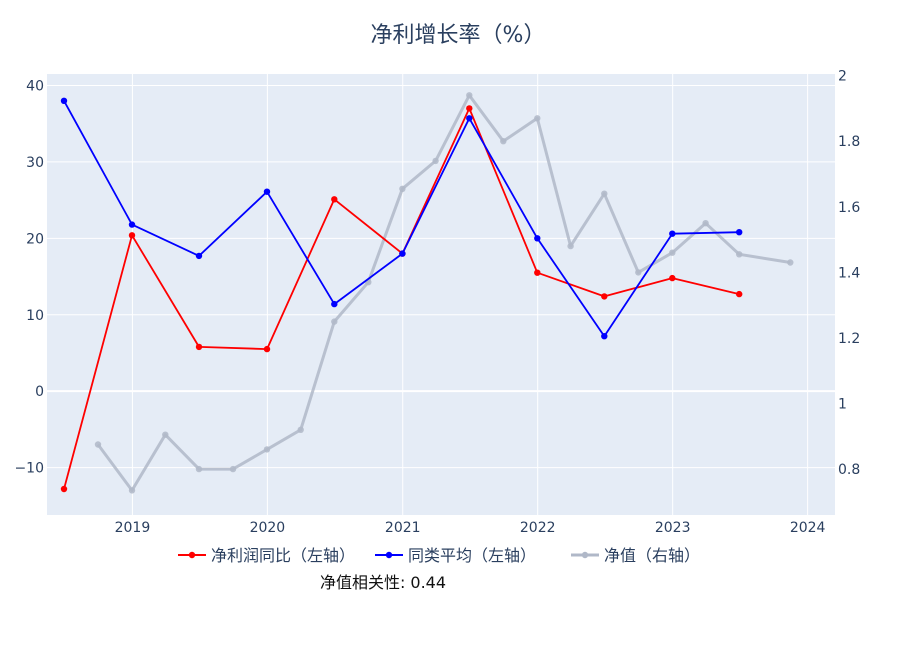 The image size is (907, 645). Describe the element at coordinates (849, 273) in the screenshot. I see `y-right-tick-label: 1.4` at that location.